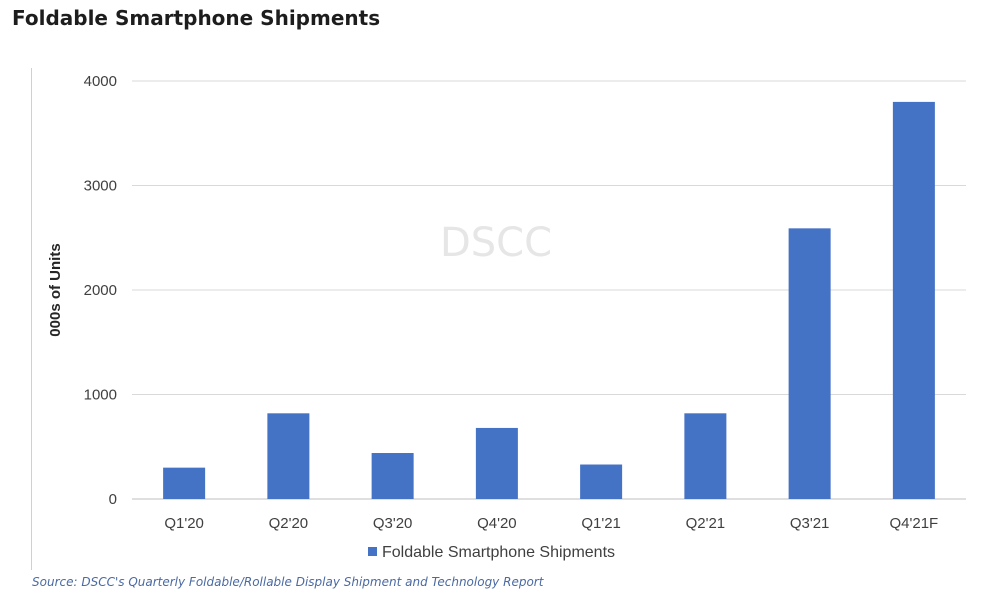 This screenshot has height=600, width=1000. I want to click on watermark: DSCC, so click(496, 243).